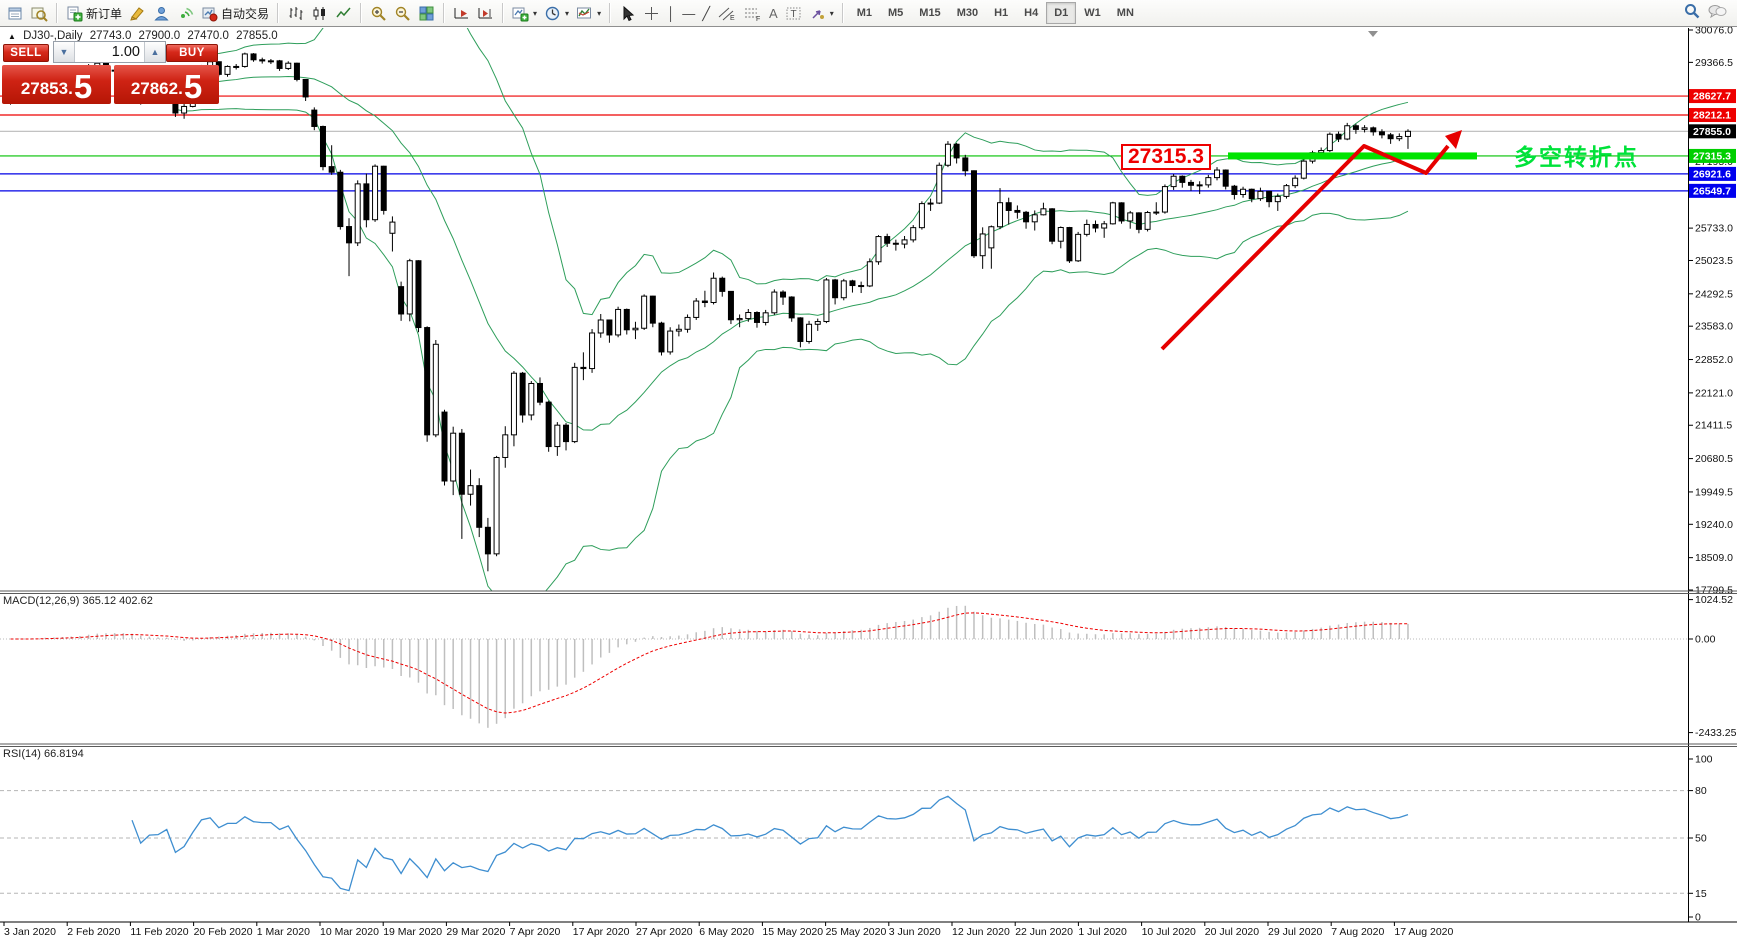  Describe the element at coordinates (664, 932) in the screenshot. I see `date-axis-label: 27 Apr 2020` at that location.